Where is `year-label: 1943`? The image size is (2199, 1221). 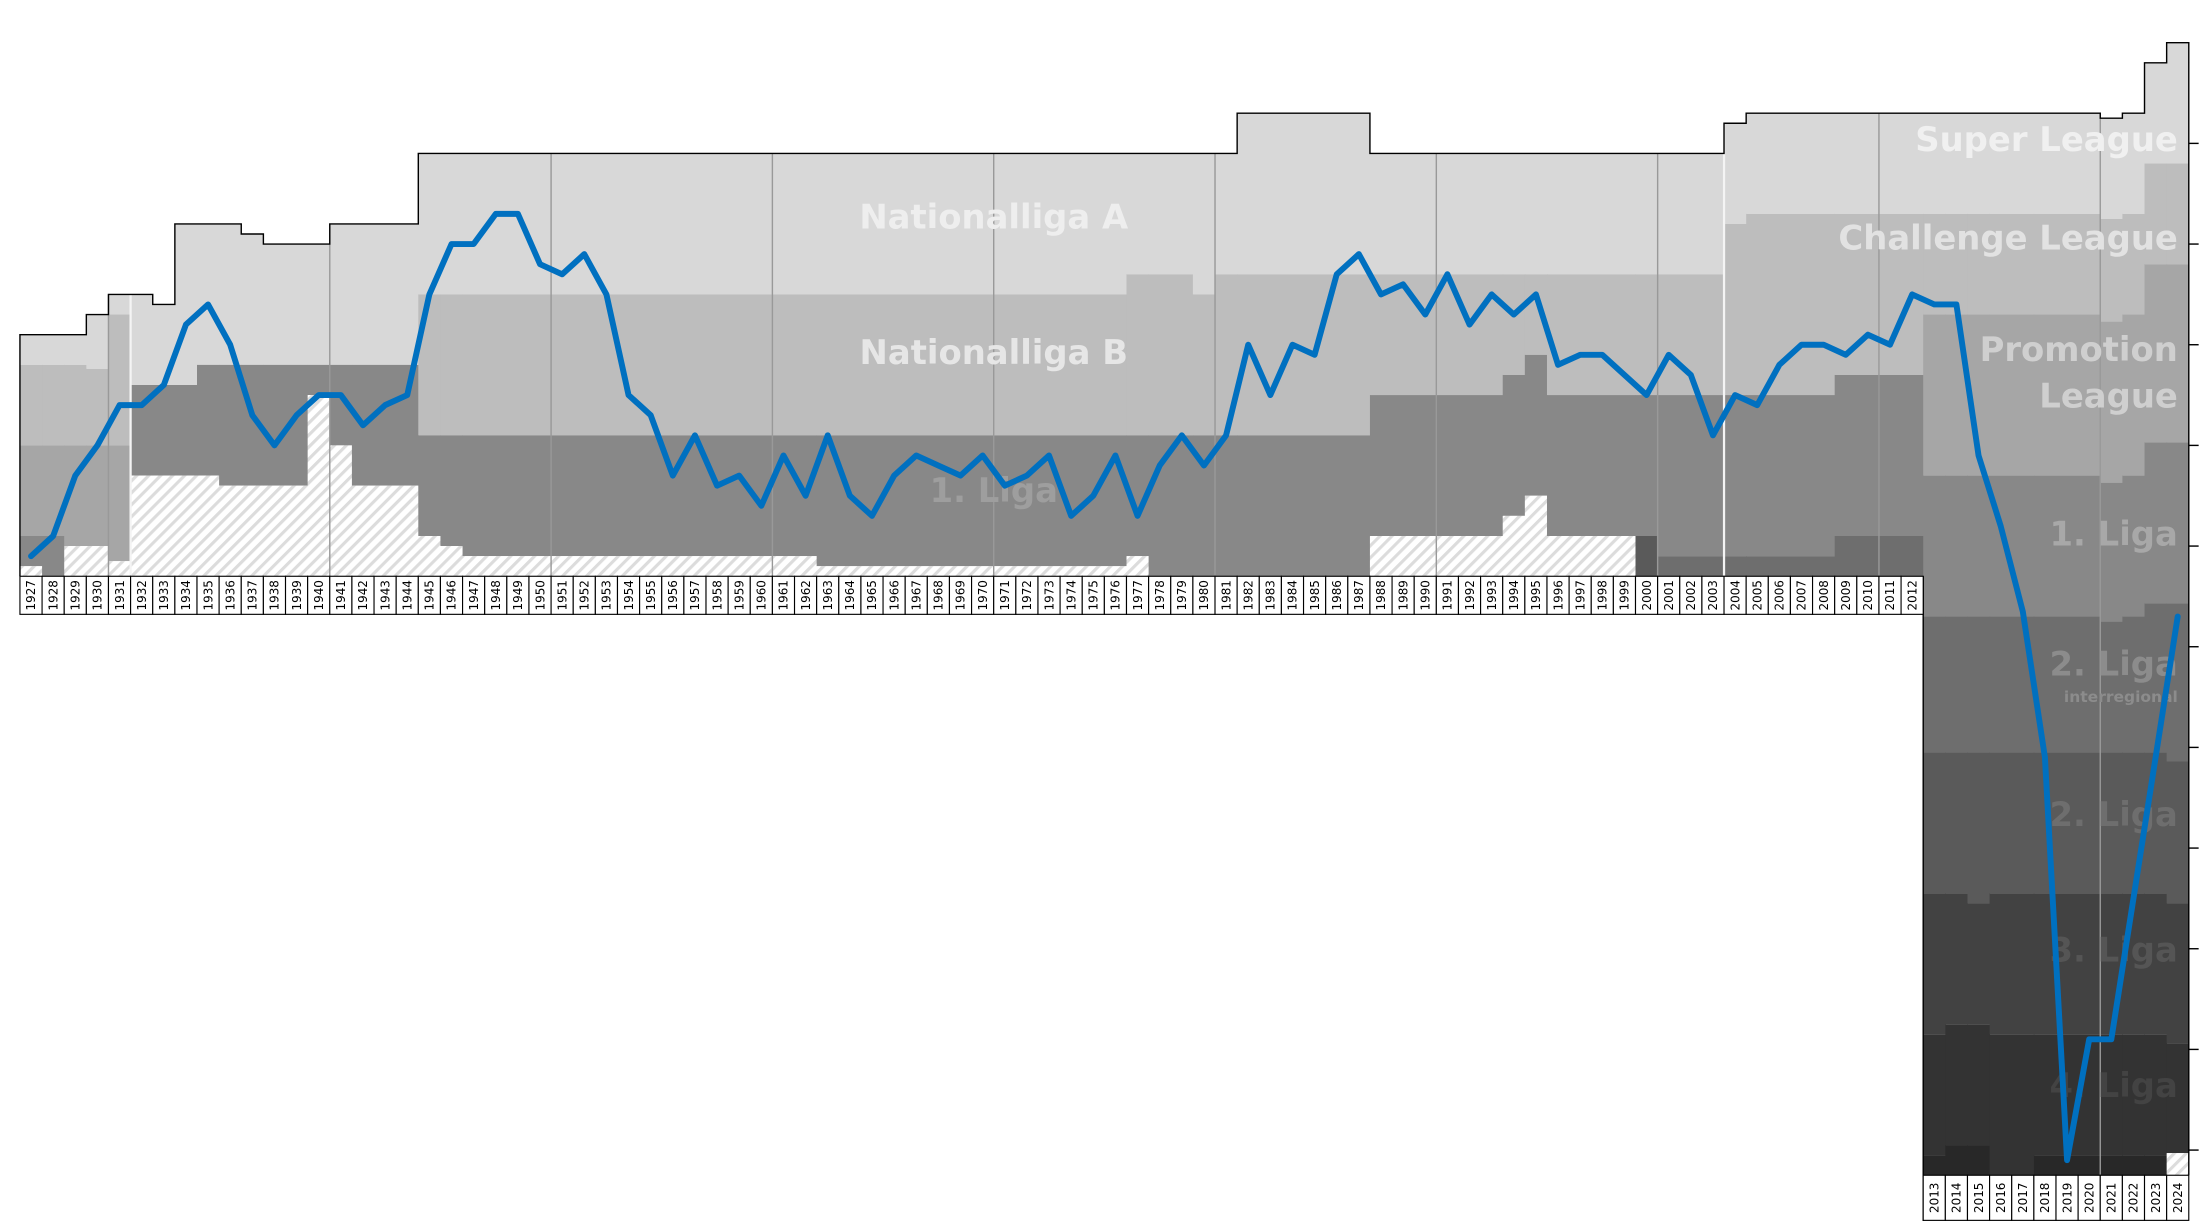
year-label: 1943 is located at coordinates (385, 595).